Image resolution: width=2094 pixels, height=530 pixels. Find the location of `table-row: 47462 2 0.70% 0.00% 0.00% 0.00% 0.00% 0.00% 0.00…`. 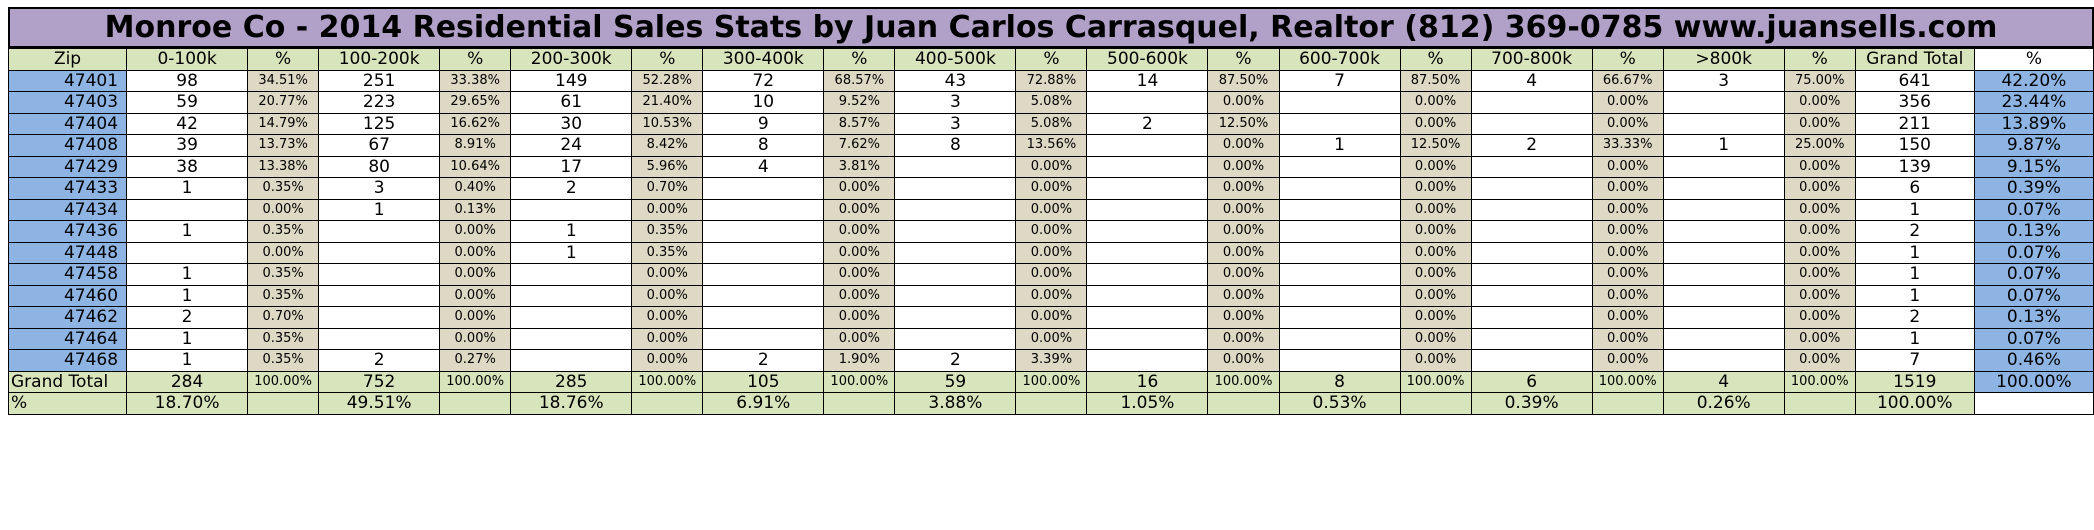

table-row: 47462 2 0.70% 0.00% 0.00% 0.00% 0.00% 0.00% 0.00… is located at coordinates (1050, 317).